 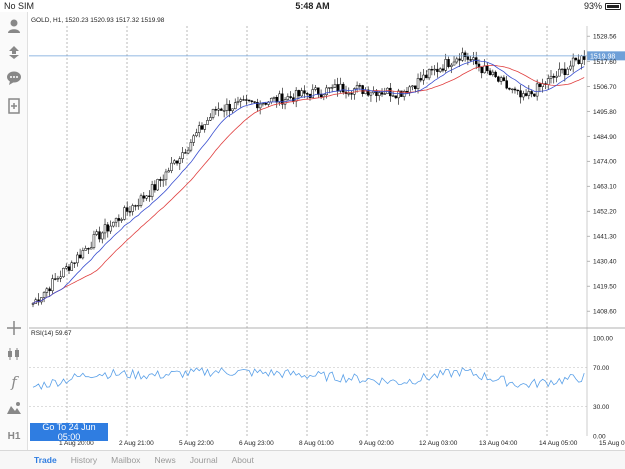 What do you see at coordinates (14, 354) in the screenshot?
I see `chart-type-icon` at bounding box center [14, 354].